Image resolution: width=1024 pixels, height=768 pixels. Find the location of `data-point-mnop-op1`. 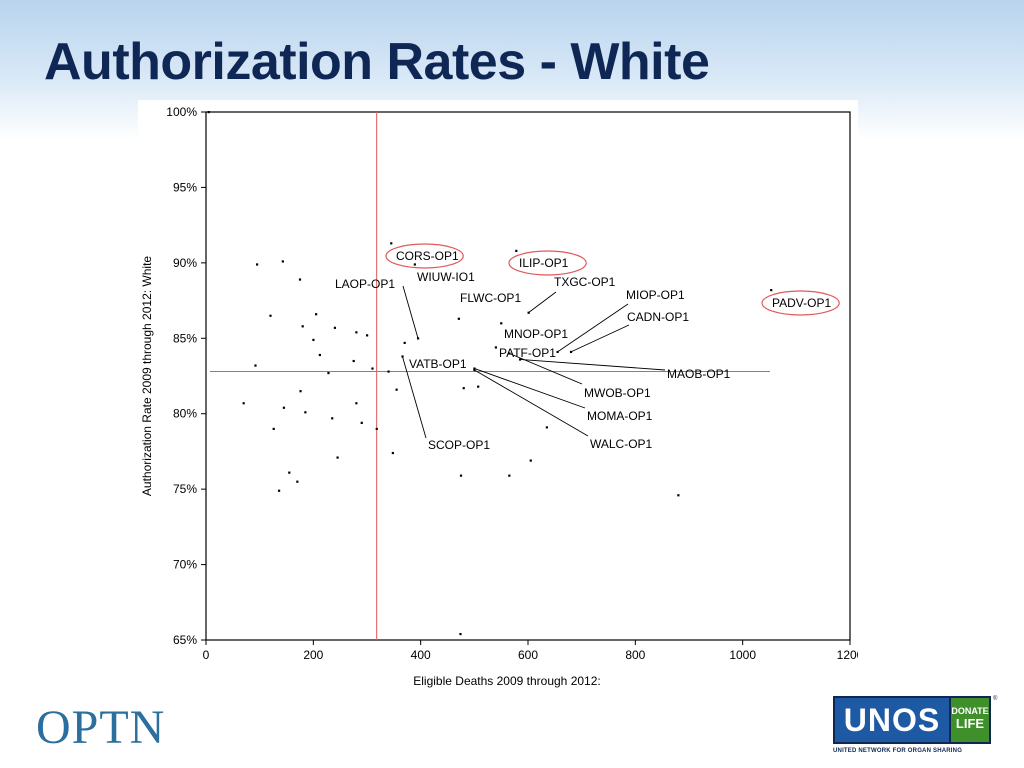

data-point-mnop-op1 is located at coordinates (501, 323).